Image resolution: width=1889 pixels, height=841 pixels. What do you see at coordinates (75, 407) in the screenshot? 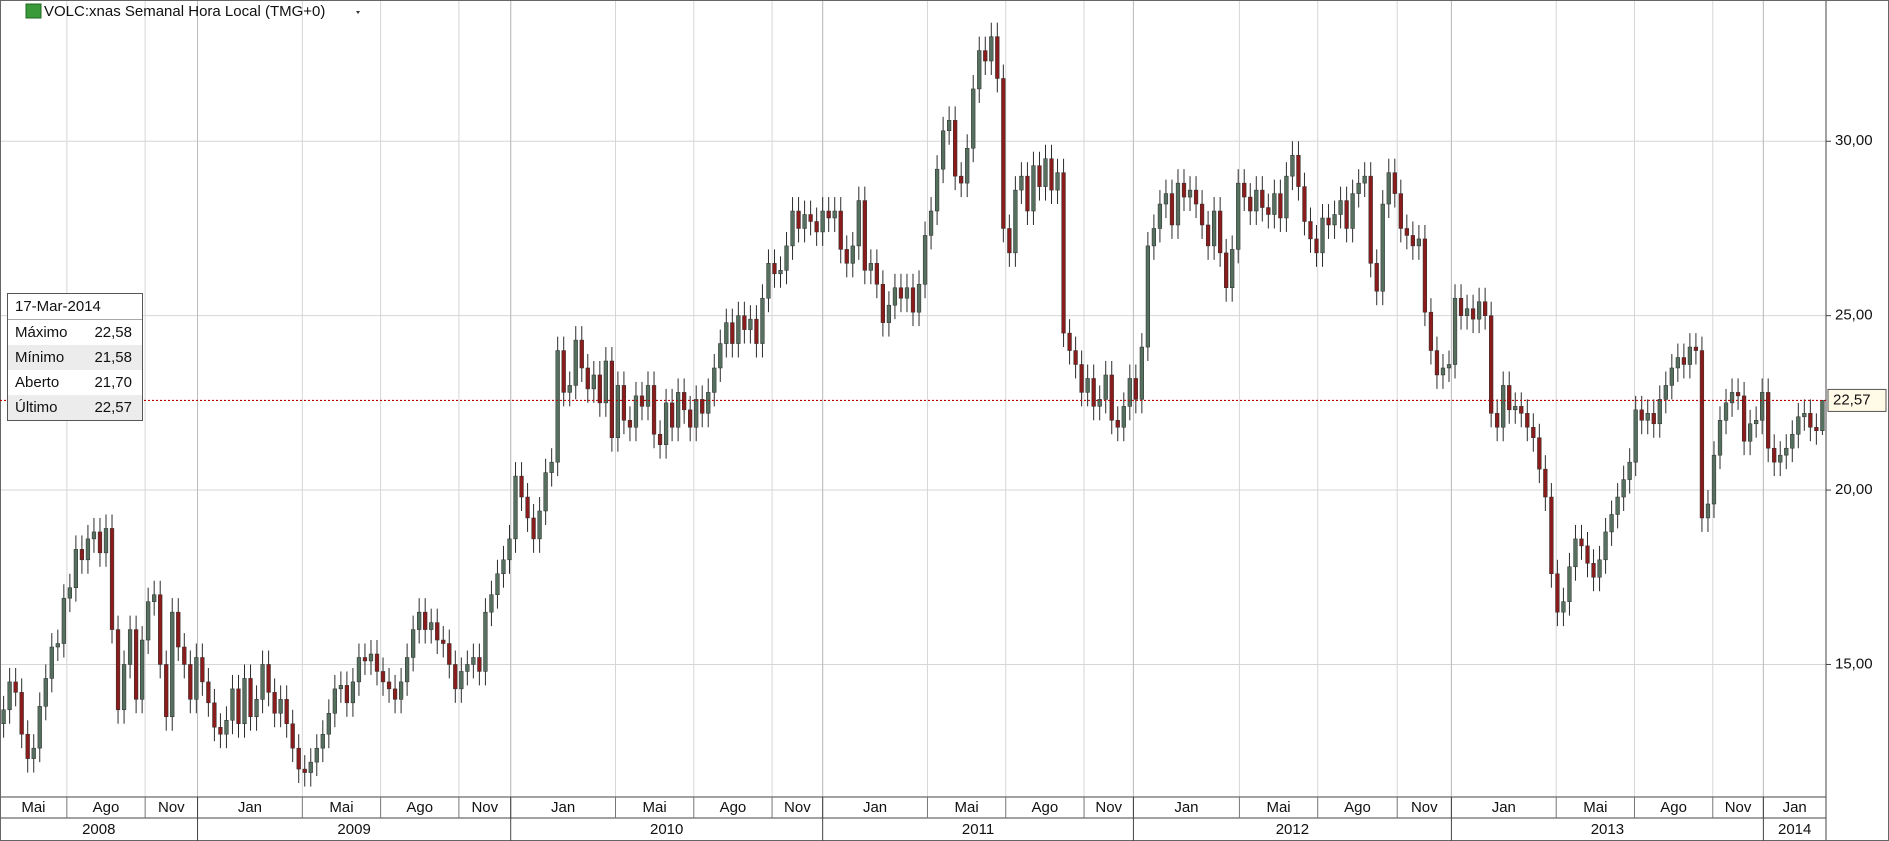
I see `info-row: Último 22,57` at bounding box center [75, 407].